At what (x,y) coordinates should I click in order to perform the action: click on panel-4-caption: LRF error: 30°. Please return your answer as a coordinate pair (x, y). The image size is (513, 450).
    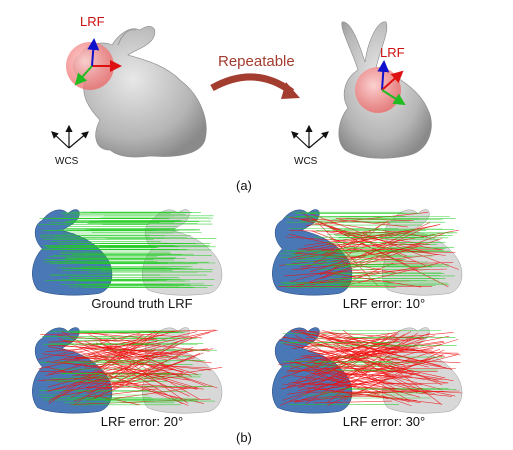
    Looking at the image, I should click on (384, 421).